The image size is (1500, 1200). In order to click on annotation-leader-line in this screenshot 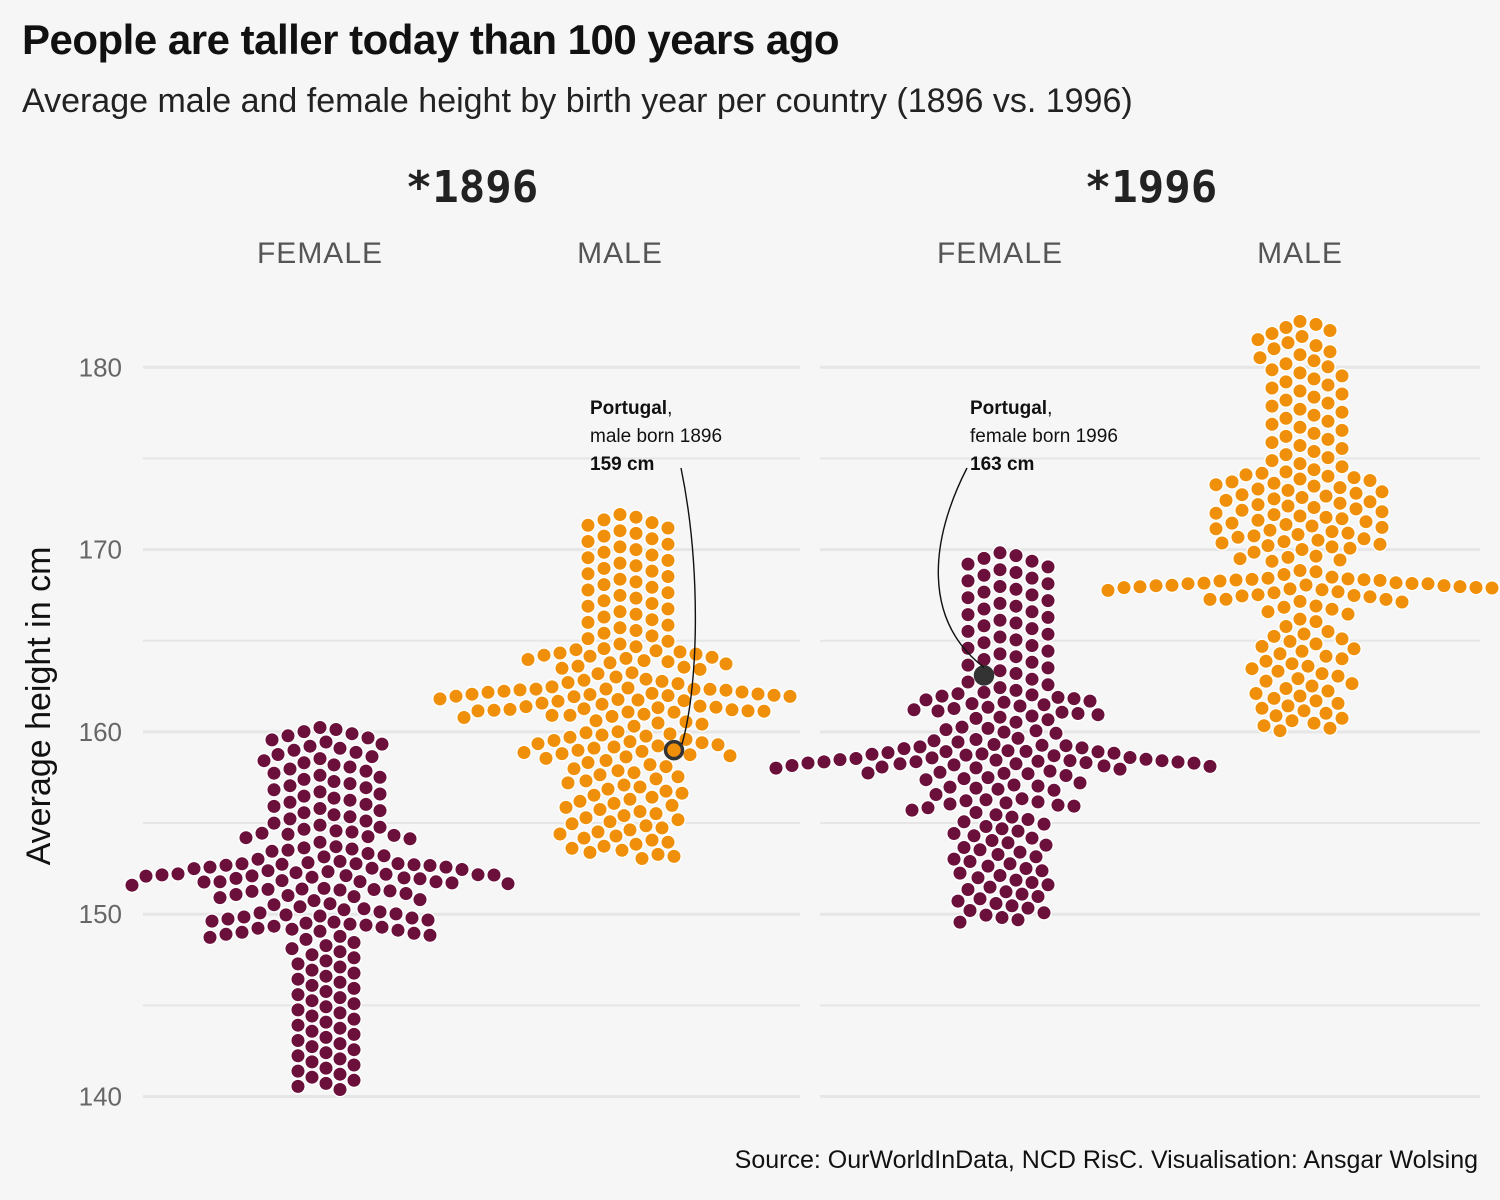, I will do `click(961, 567)`.